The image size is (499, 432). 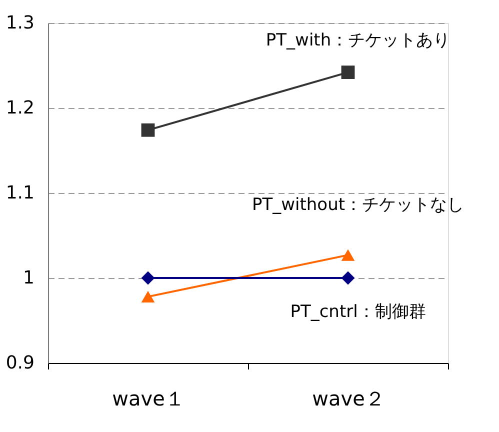 I want to click on y-tick-label: 1.3, so click(x=20, y=23).